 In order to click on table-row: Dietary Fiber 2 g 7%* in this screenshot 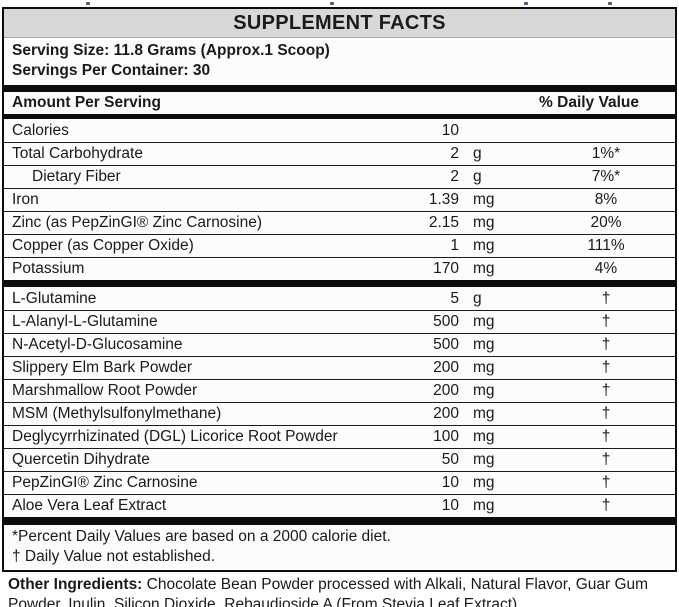, I will do `click(339, 176)`.